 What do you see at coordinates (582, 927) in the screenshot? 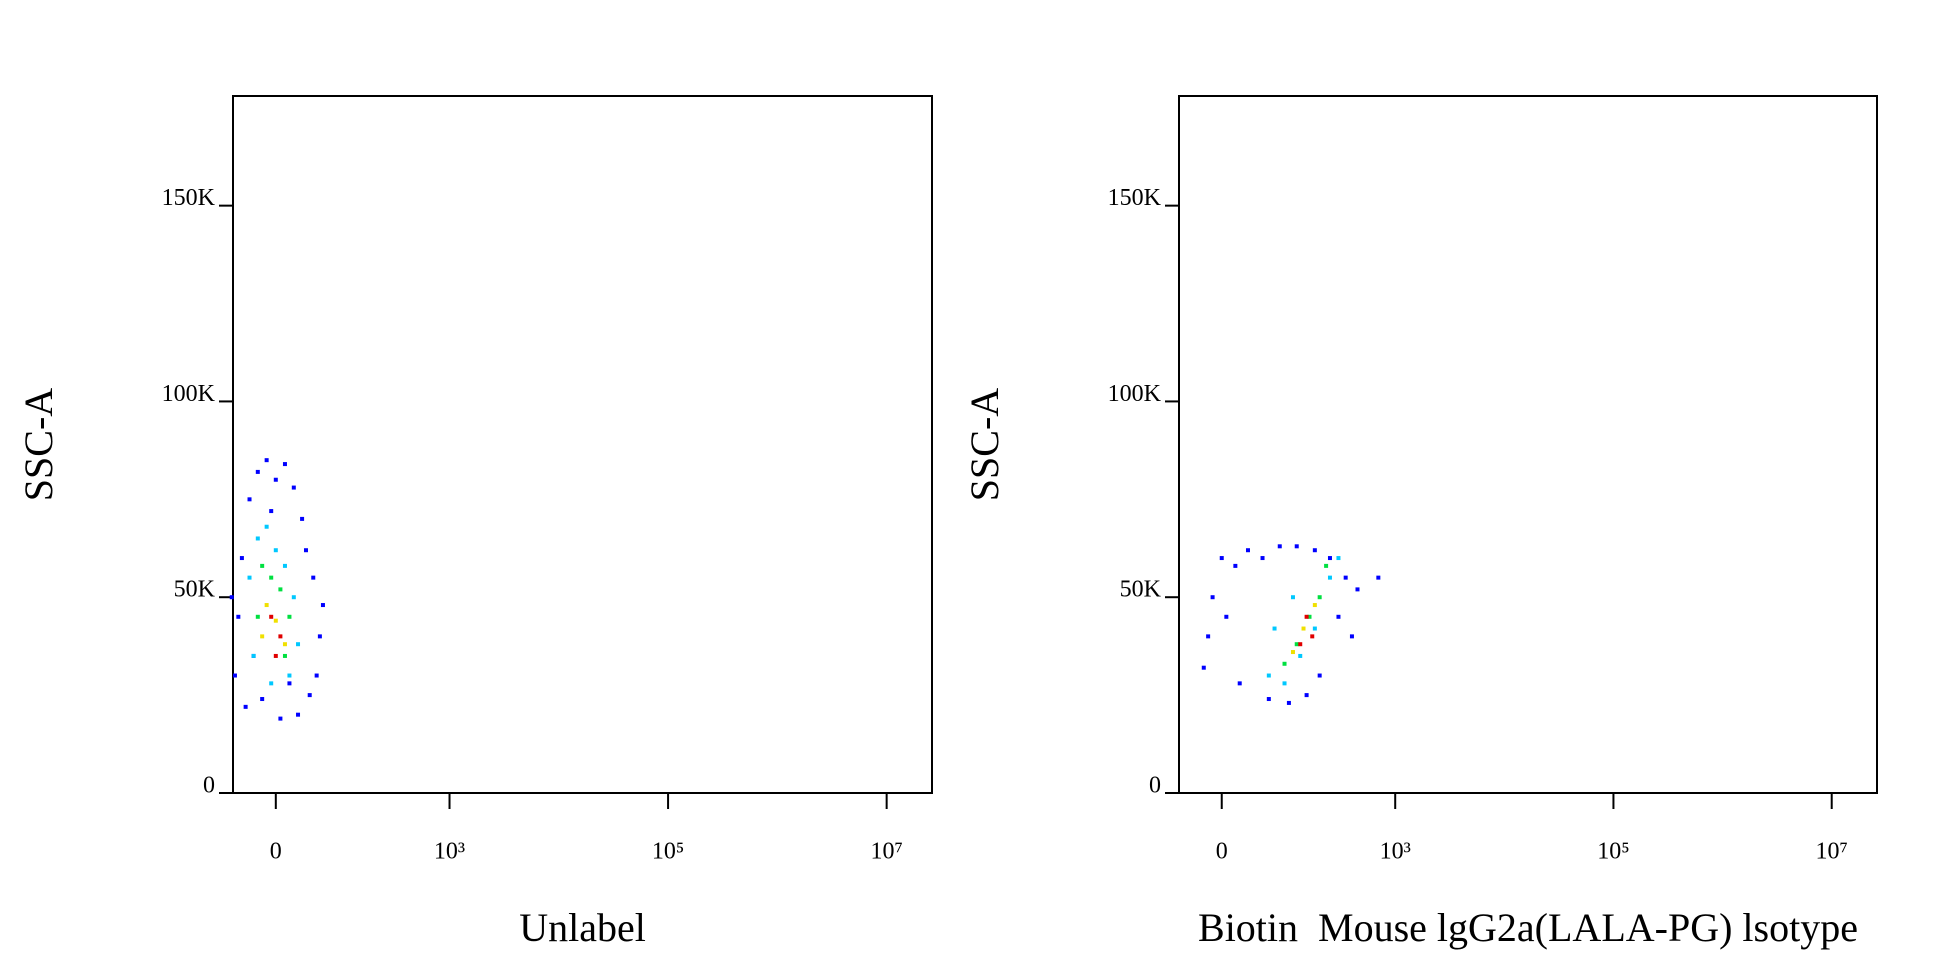
I see `x-axis-label: Unlabel` at bounding box center [582, 927].